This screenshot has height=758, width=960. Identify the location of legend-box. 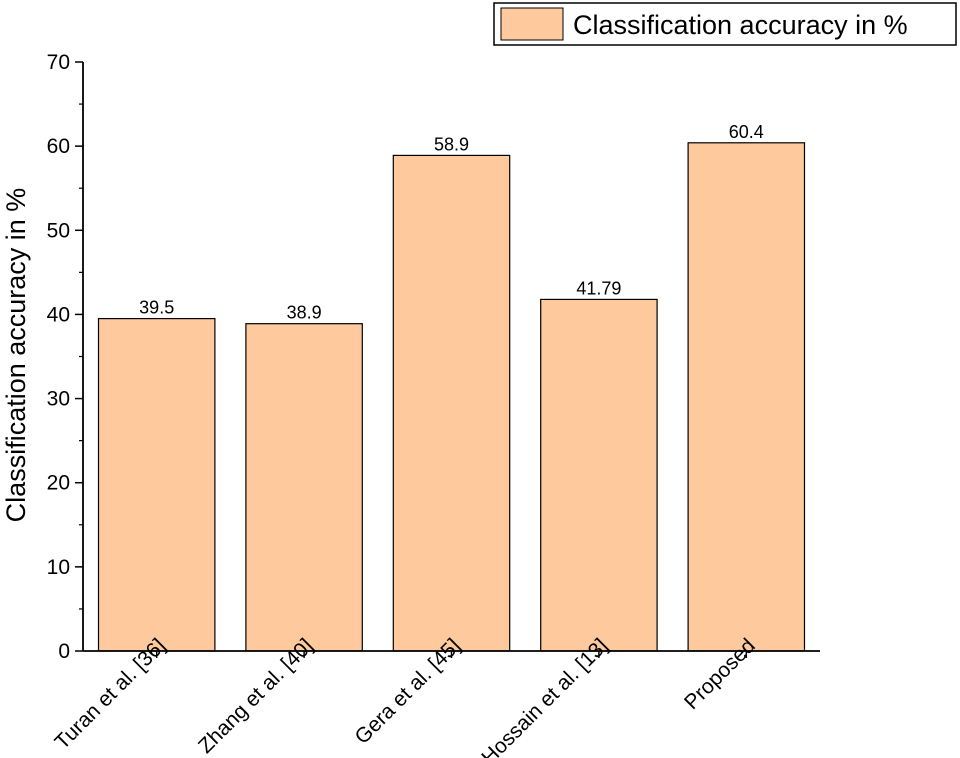
(725, 24).